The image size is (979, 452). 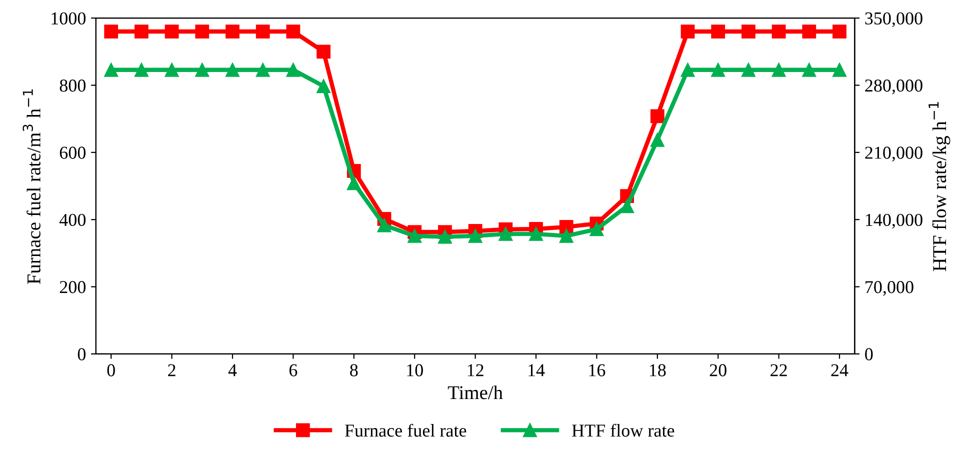 What do you see at coordinates (939, 187) in the screenshot?
I see `y2-axis-title: HTF flow rate/kg h$^{−1}$` at bounding box center [939, 187].